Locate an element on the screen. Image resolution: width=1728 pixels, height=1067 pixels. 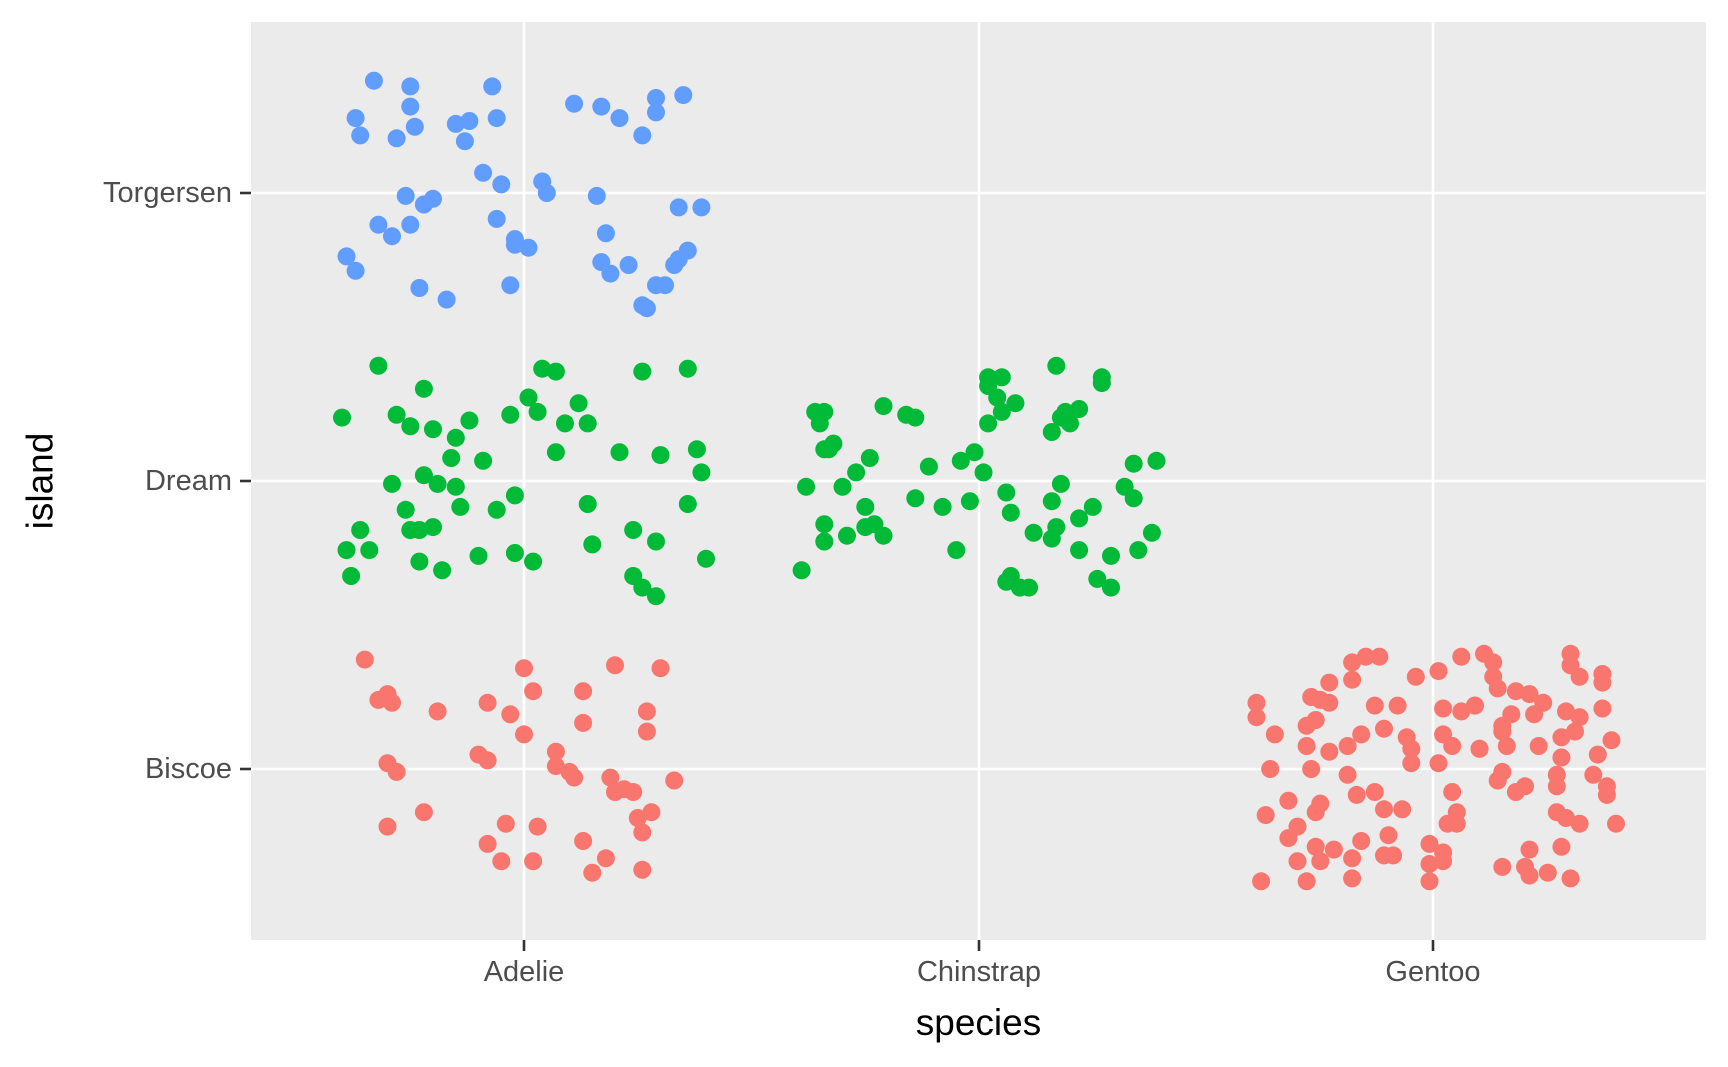
x-tick-label-chinstrap: Chinstrap is located at coordinates (979, 972).